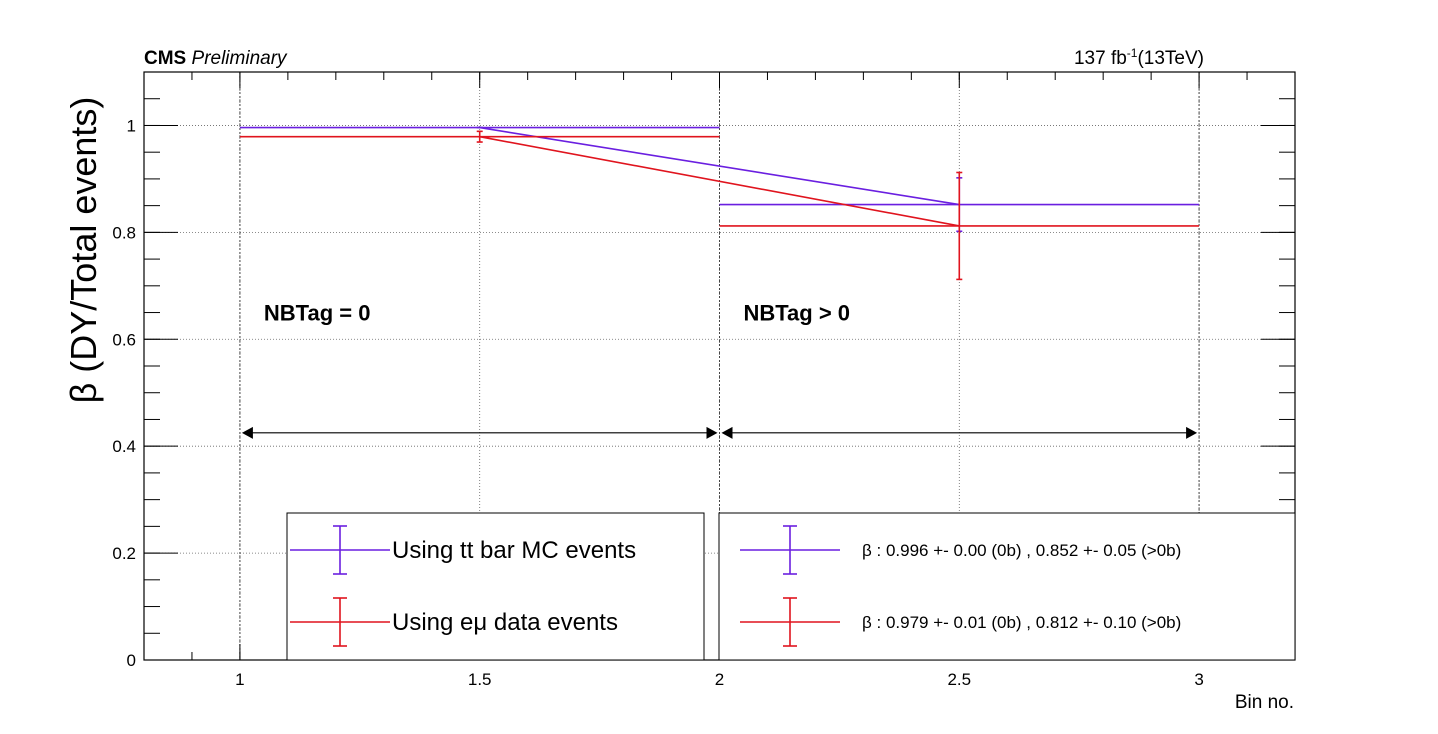  Describe the element at coordinates (124, 553) in the screenshot. I see `y-tick-label: 0.2` at that location.